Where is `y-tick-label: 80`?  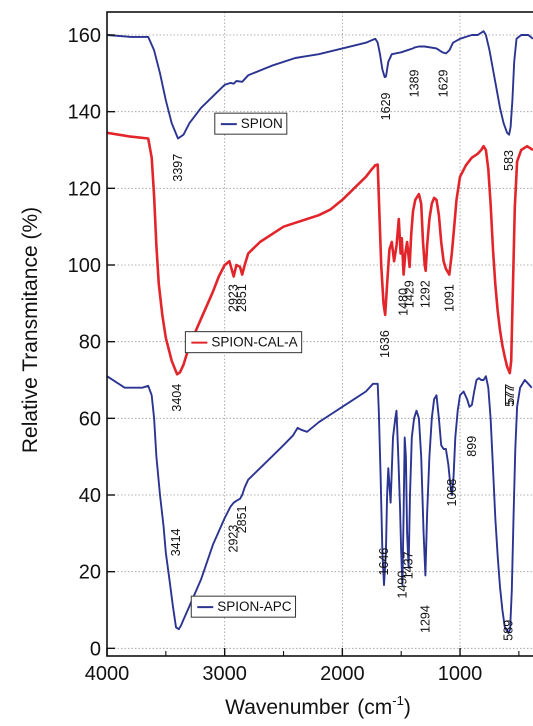
y-tick-label: 80 is located at coordinates (90, 343).